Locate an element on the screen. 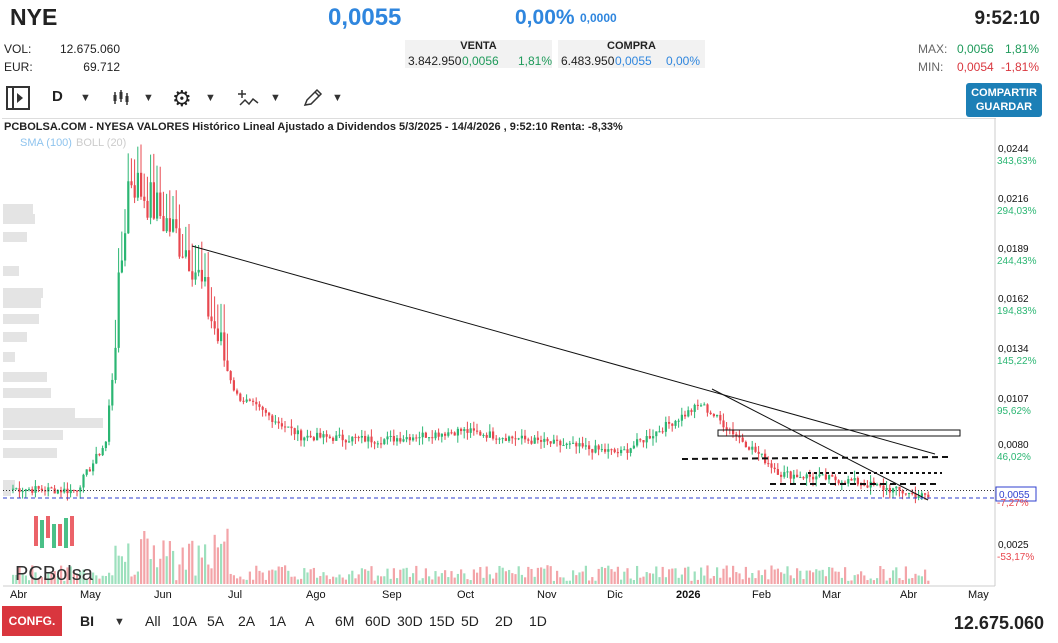 This screenshot has height=643, width=1058. period-button-a: A is located at coordinates (310, 621).